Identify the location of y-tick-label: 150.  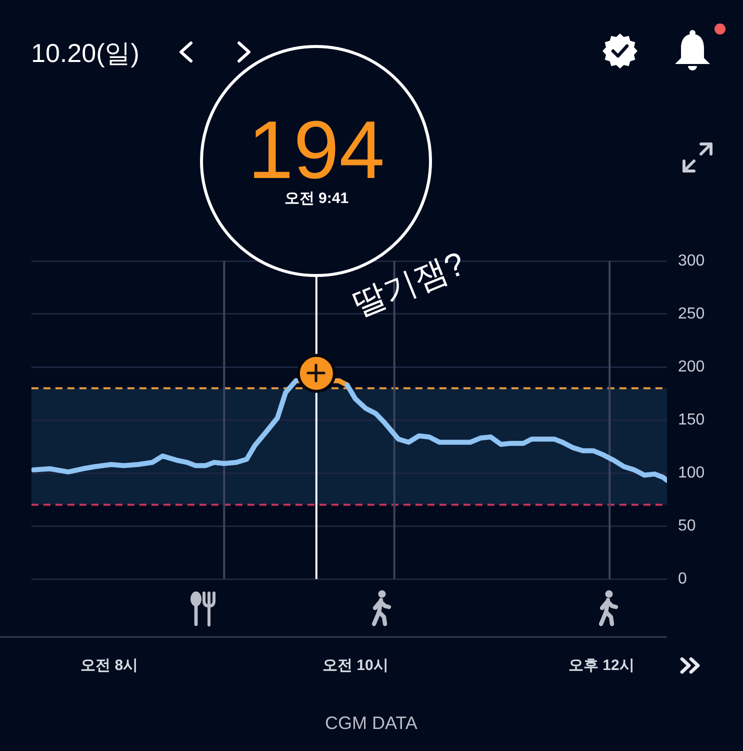
(691, 419).